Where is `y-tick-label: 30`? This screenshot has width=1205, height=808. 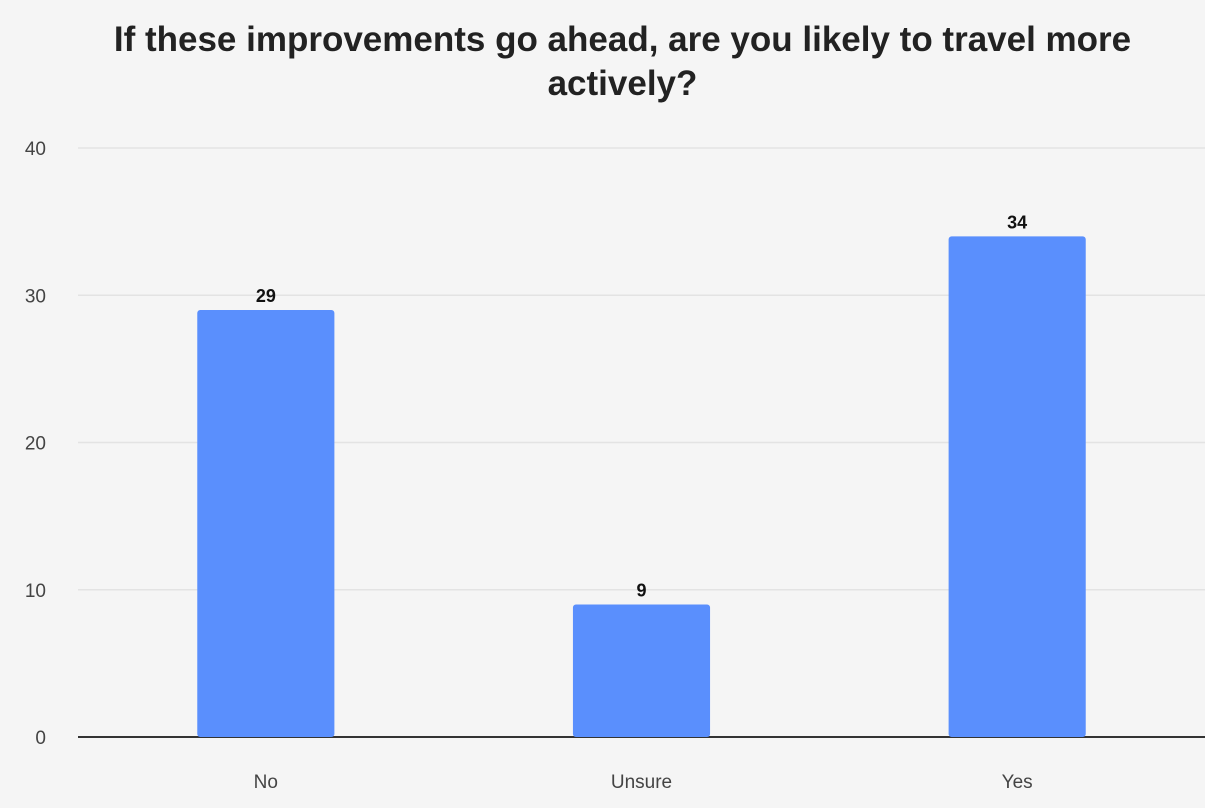
y-tick-label: 30 is located at coordinates (35, 296).